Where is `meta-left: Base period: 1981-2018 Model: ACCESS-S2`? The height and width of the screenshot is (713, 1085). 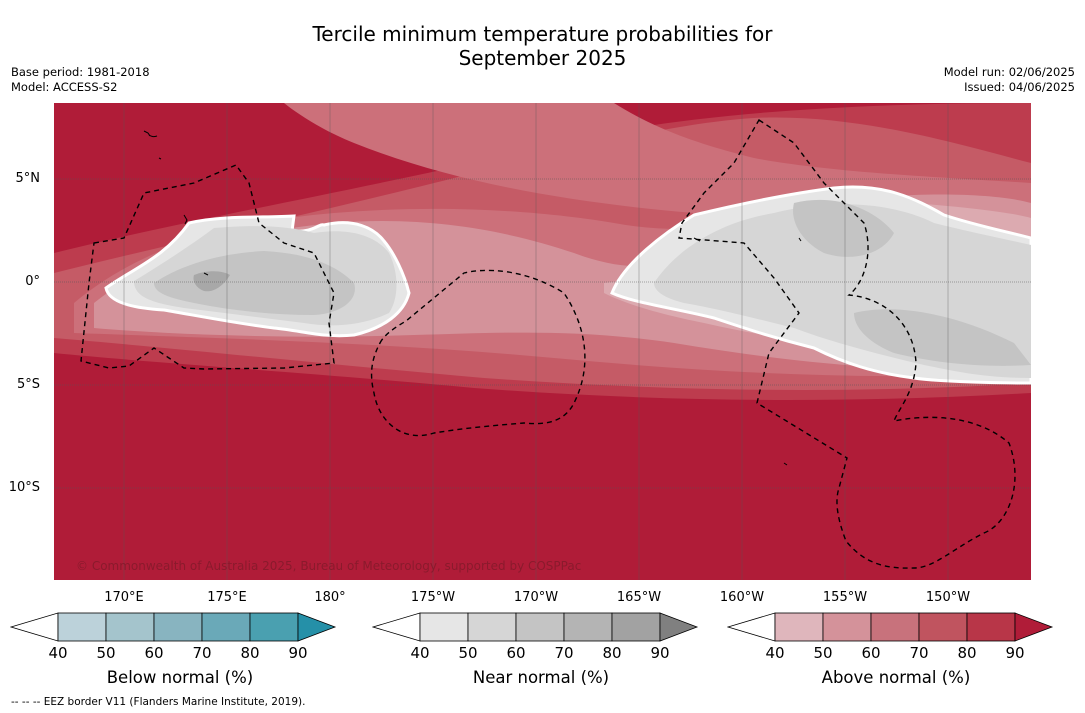 meta-left: Base period: 1981-2018 Model: ACCESS-S2 is located at coordinates (80, 80).